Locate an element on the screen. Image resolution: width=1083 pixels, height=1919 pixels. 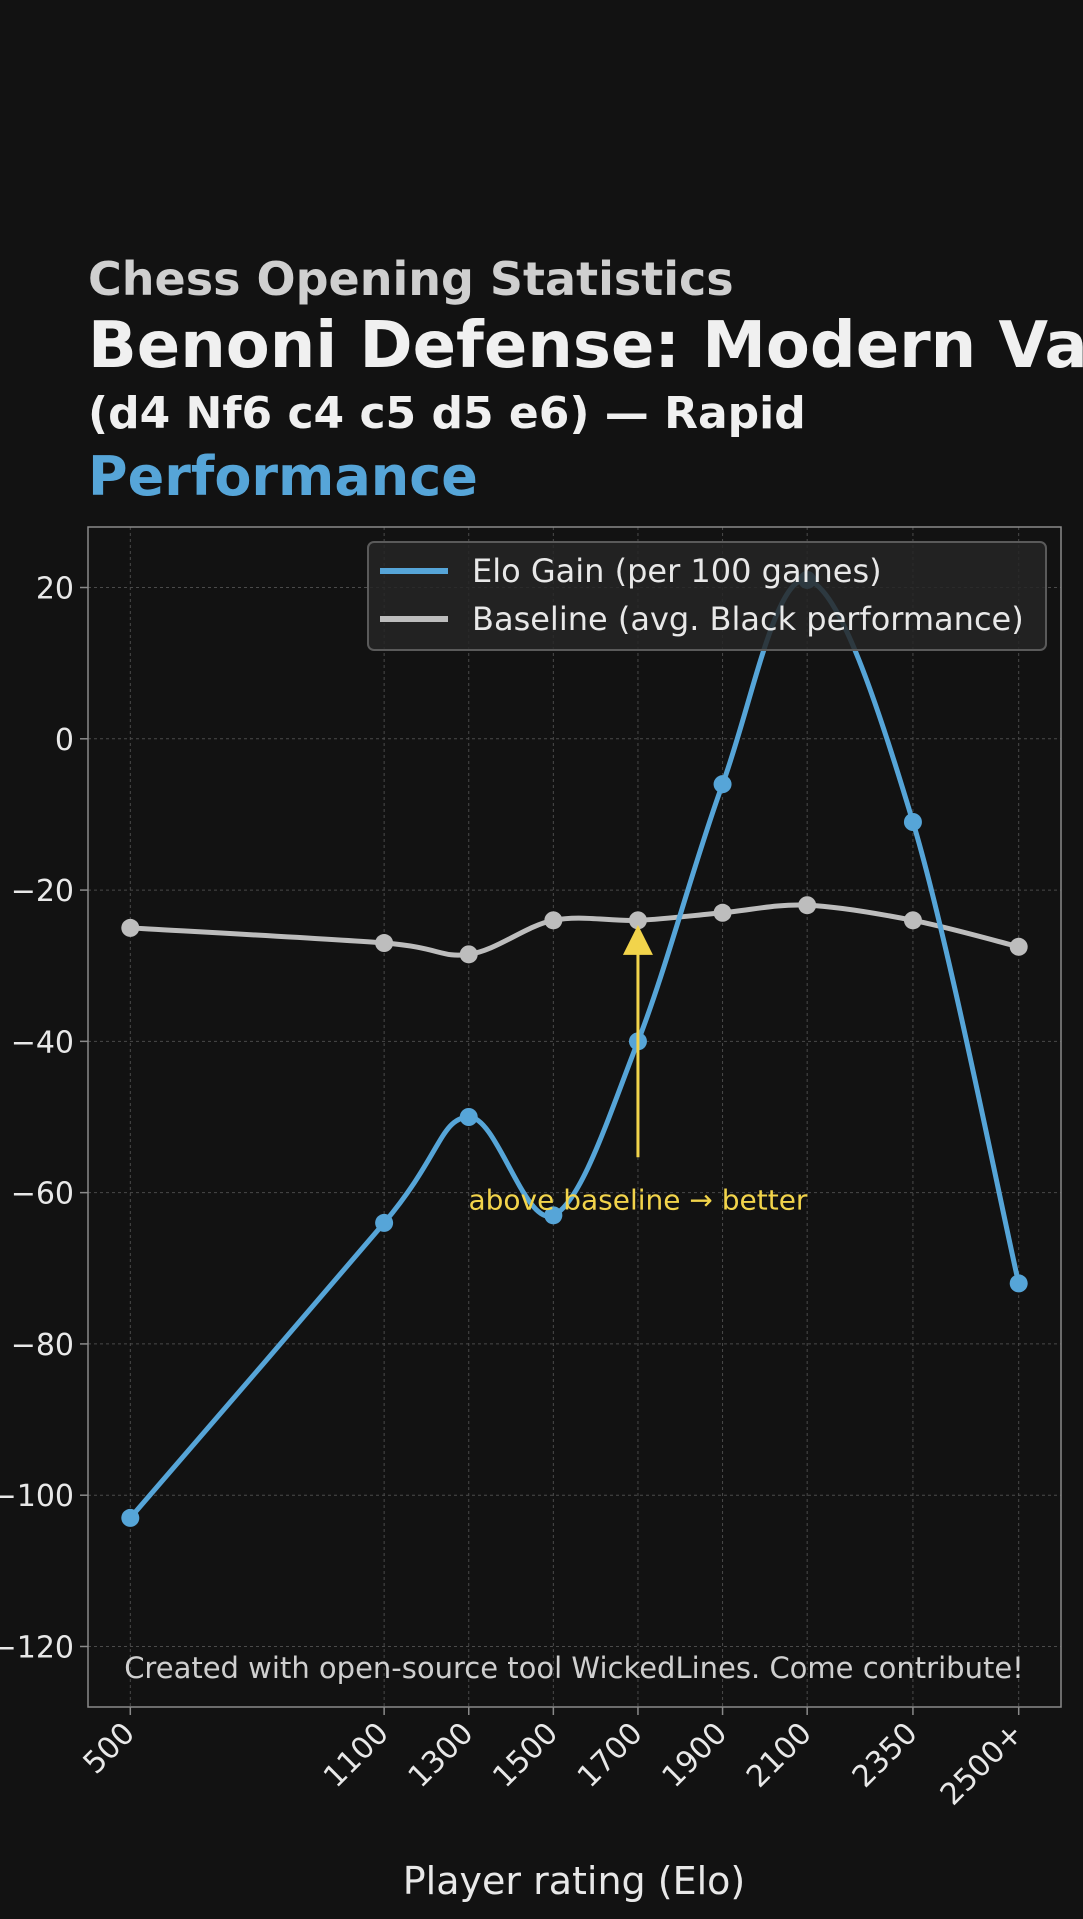
chart-subtitle: (d4 Nf6 c4 c5 d5 e6) — Rapid is located at coordinates (447, 413).